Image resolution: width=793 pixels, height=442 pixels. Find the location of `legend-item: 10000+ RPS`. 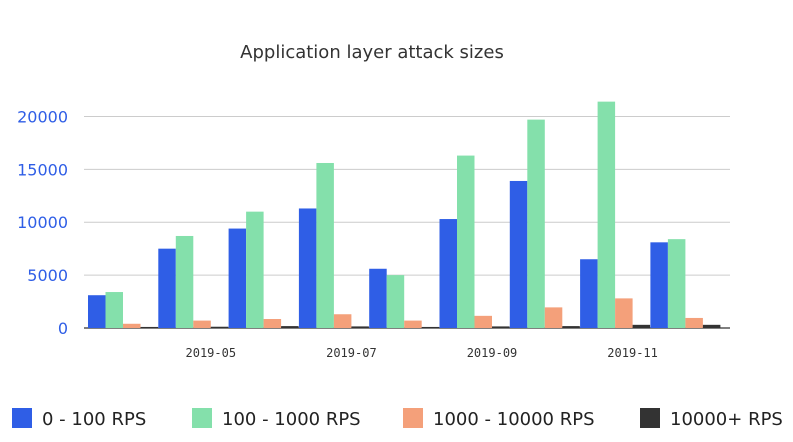

legend-item: 10000+ RPS is located at coordinates (711, 419).